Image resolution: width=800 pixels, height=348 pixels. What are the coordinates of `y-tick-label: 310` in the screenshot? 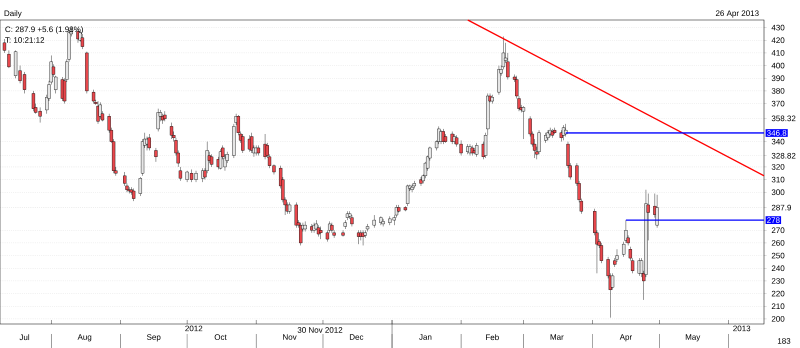 It's located at (778, 179).